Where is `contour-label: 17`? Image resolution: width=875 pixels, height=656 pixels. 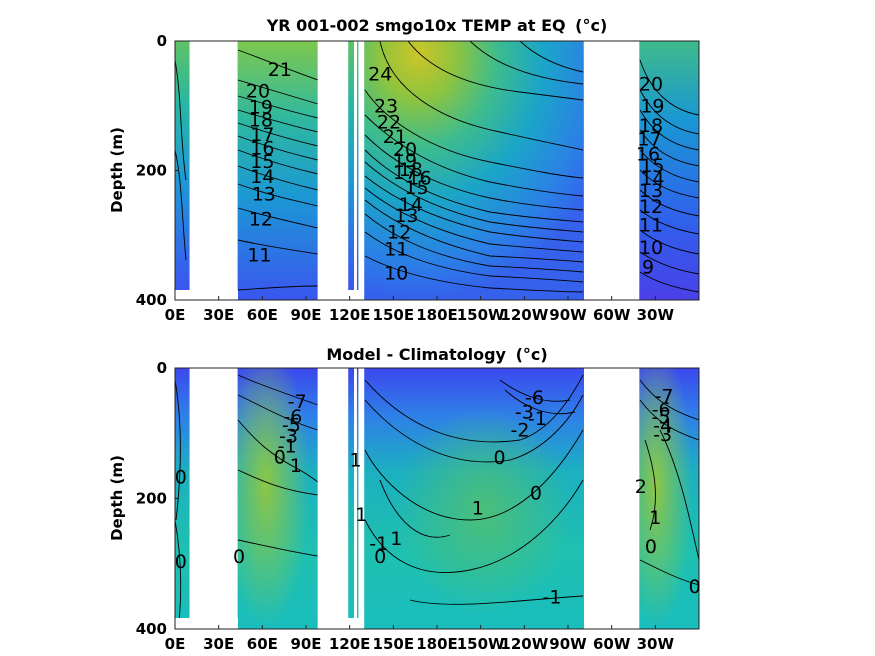 contour-label: 17 is located at coordinates (262, 135).